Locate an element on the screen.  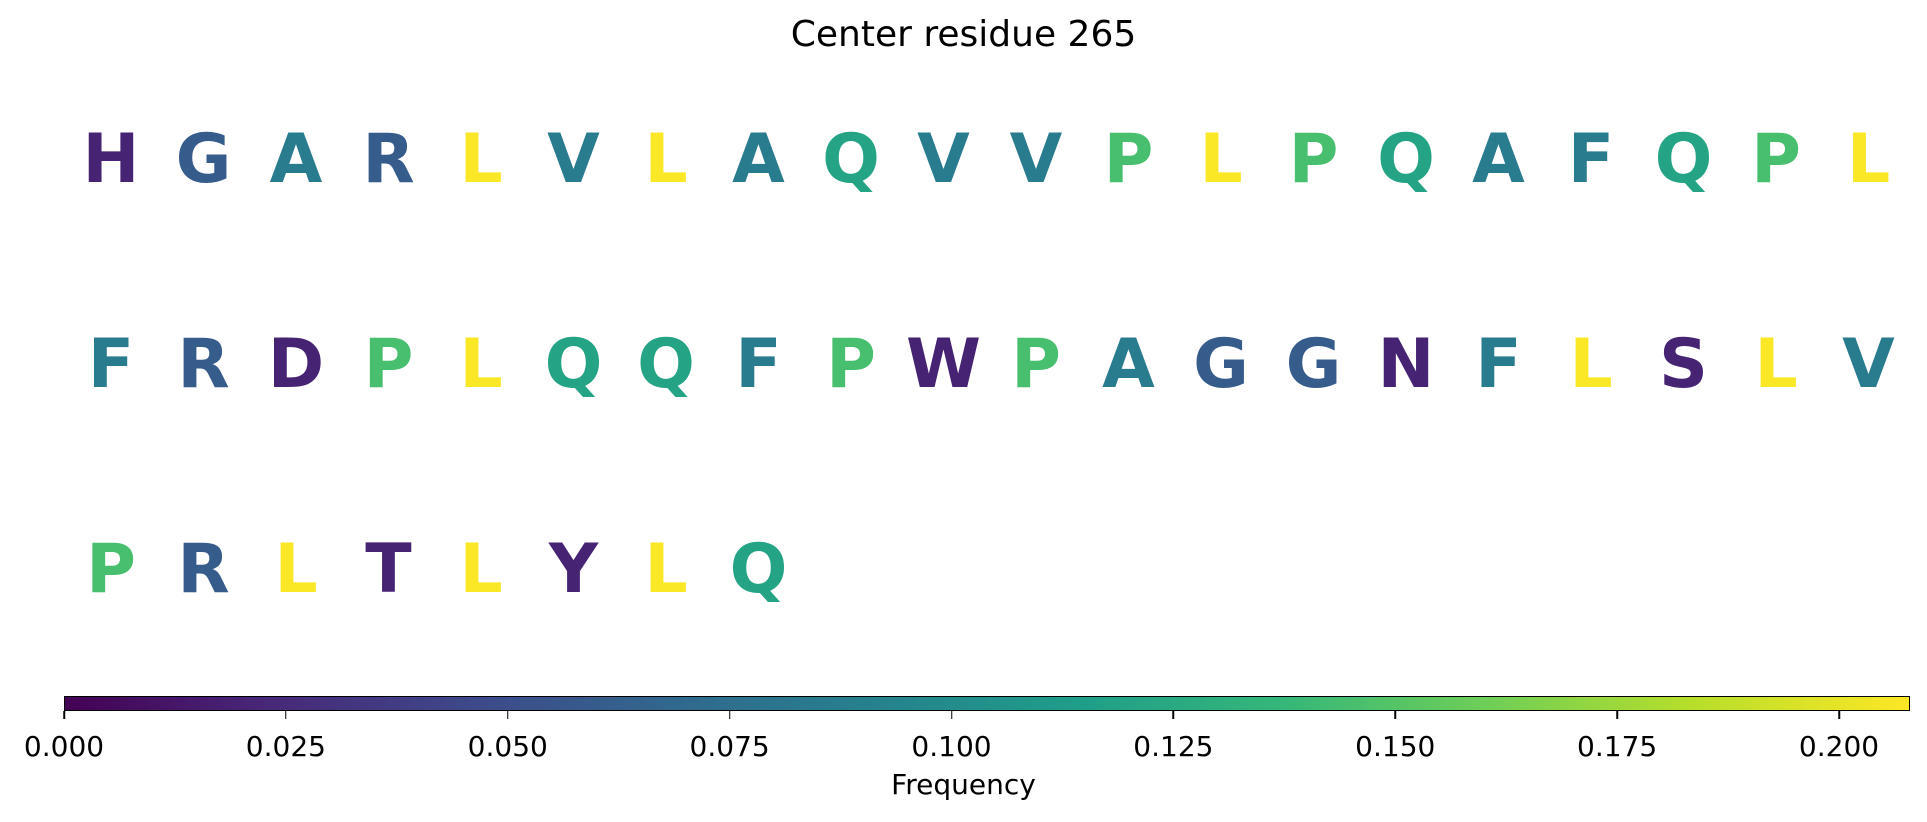
chart-title: Center residue 265 is located at coordinates (963, 34).